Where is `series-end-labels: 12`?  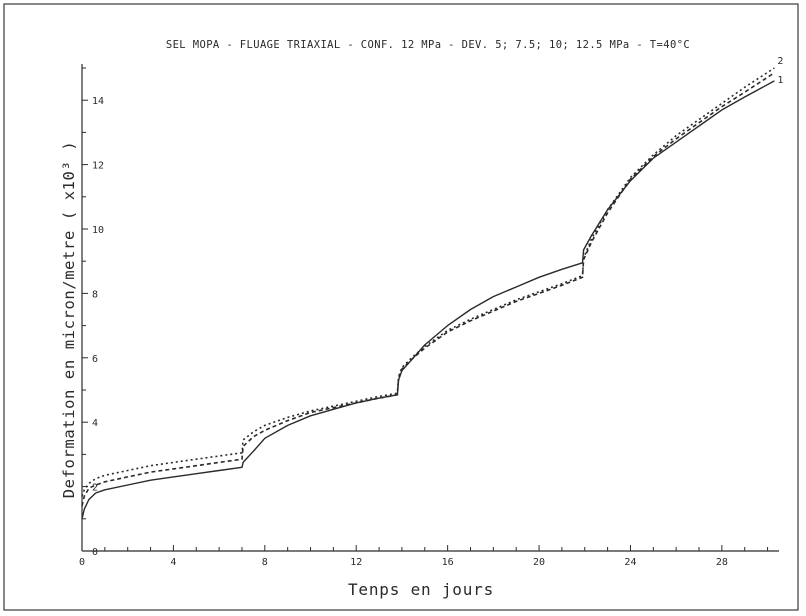 series-end-labels: 12 is located at coordinates (780, 71).